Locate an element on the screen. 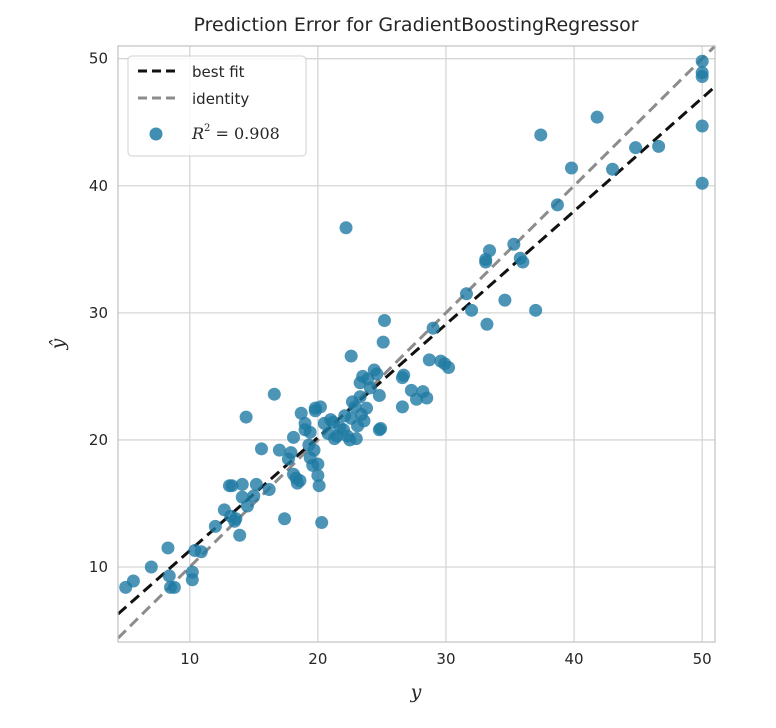 The width and height of the screenshot is (776, 728). y-axis-label: ŷ is located at coordinates (58, 344).